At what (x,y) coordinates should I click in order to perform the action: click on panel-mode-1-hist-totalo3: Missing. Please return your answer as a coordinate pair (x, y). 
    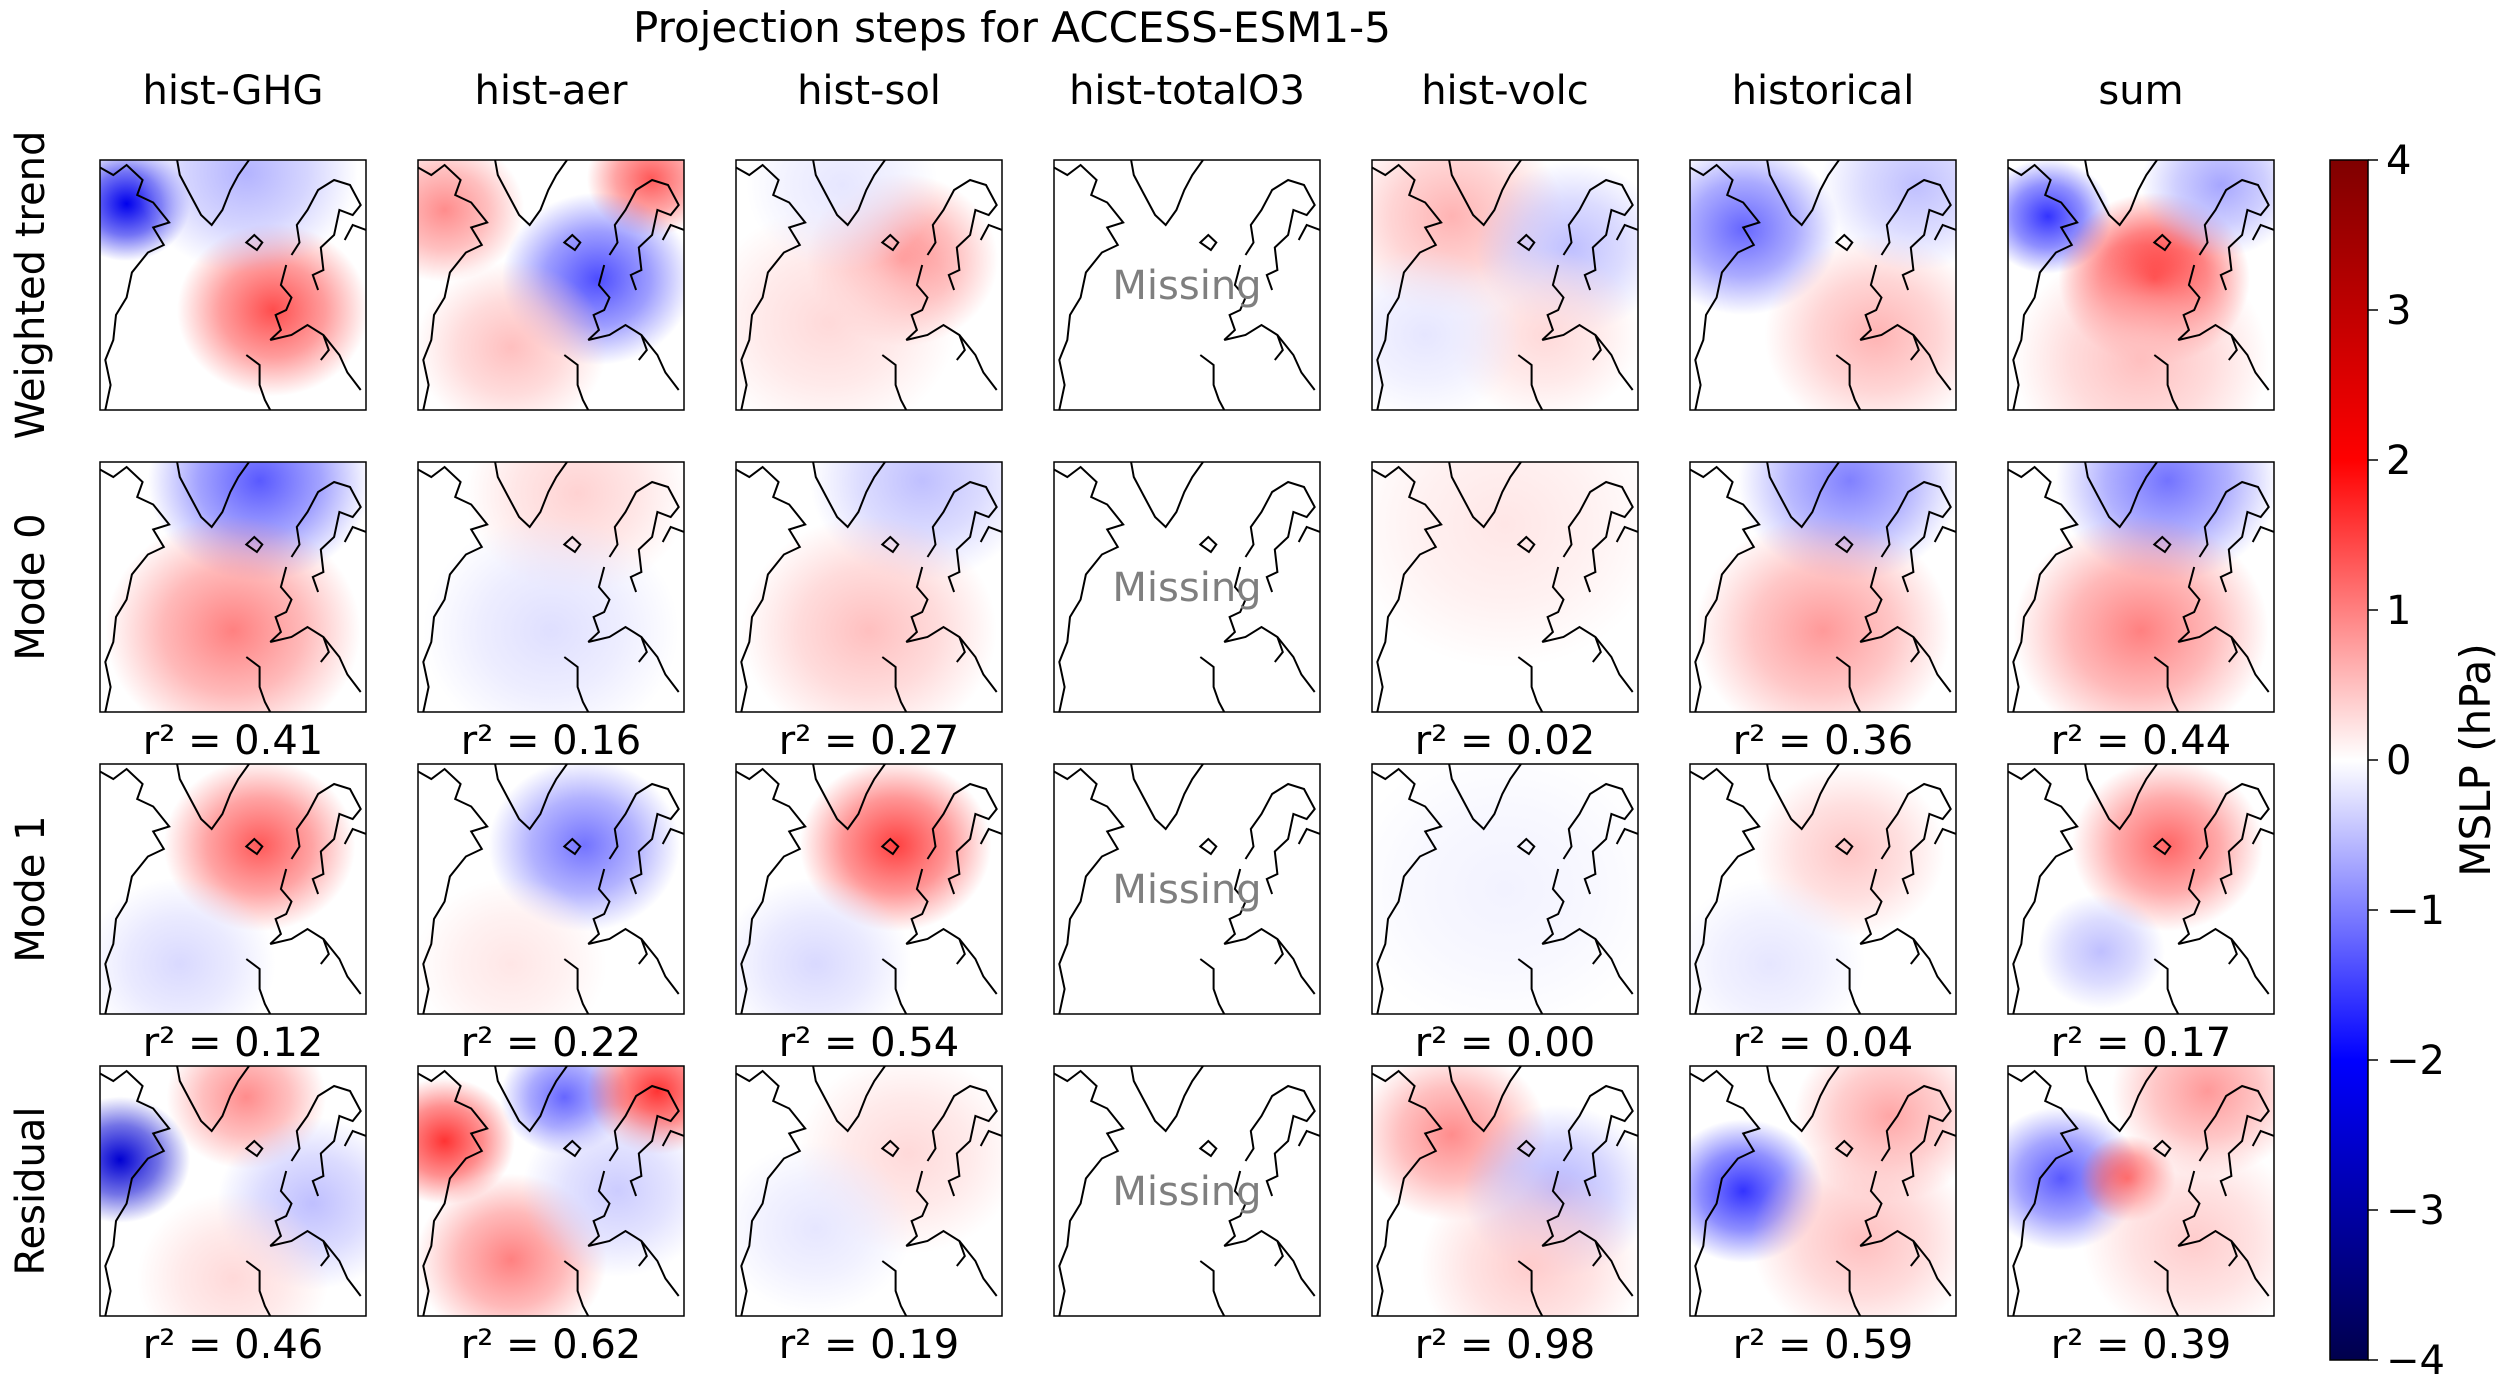
    Looking at the image, I should click on (1187, 889).